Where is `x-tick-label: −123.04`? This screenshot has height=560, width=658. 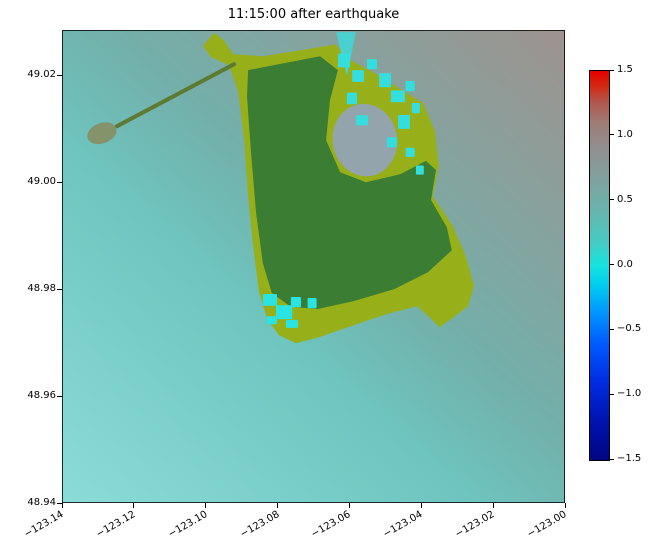
x-tick-label: −123.04 is located at coordinates (403, 525).